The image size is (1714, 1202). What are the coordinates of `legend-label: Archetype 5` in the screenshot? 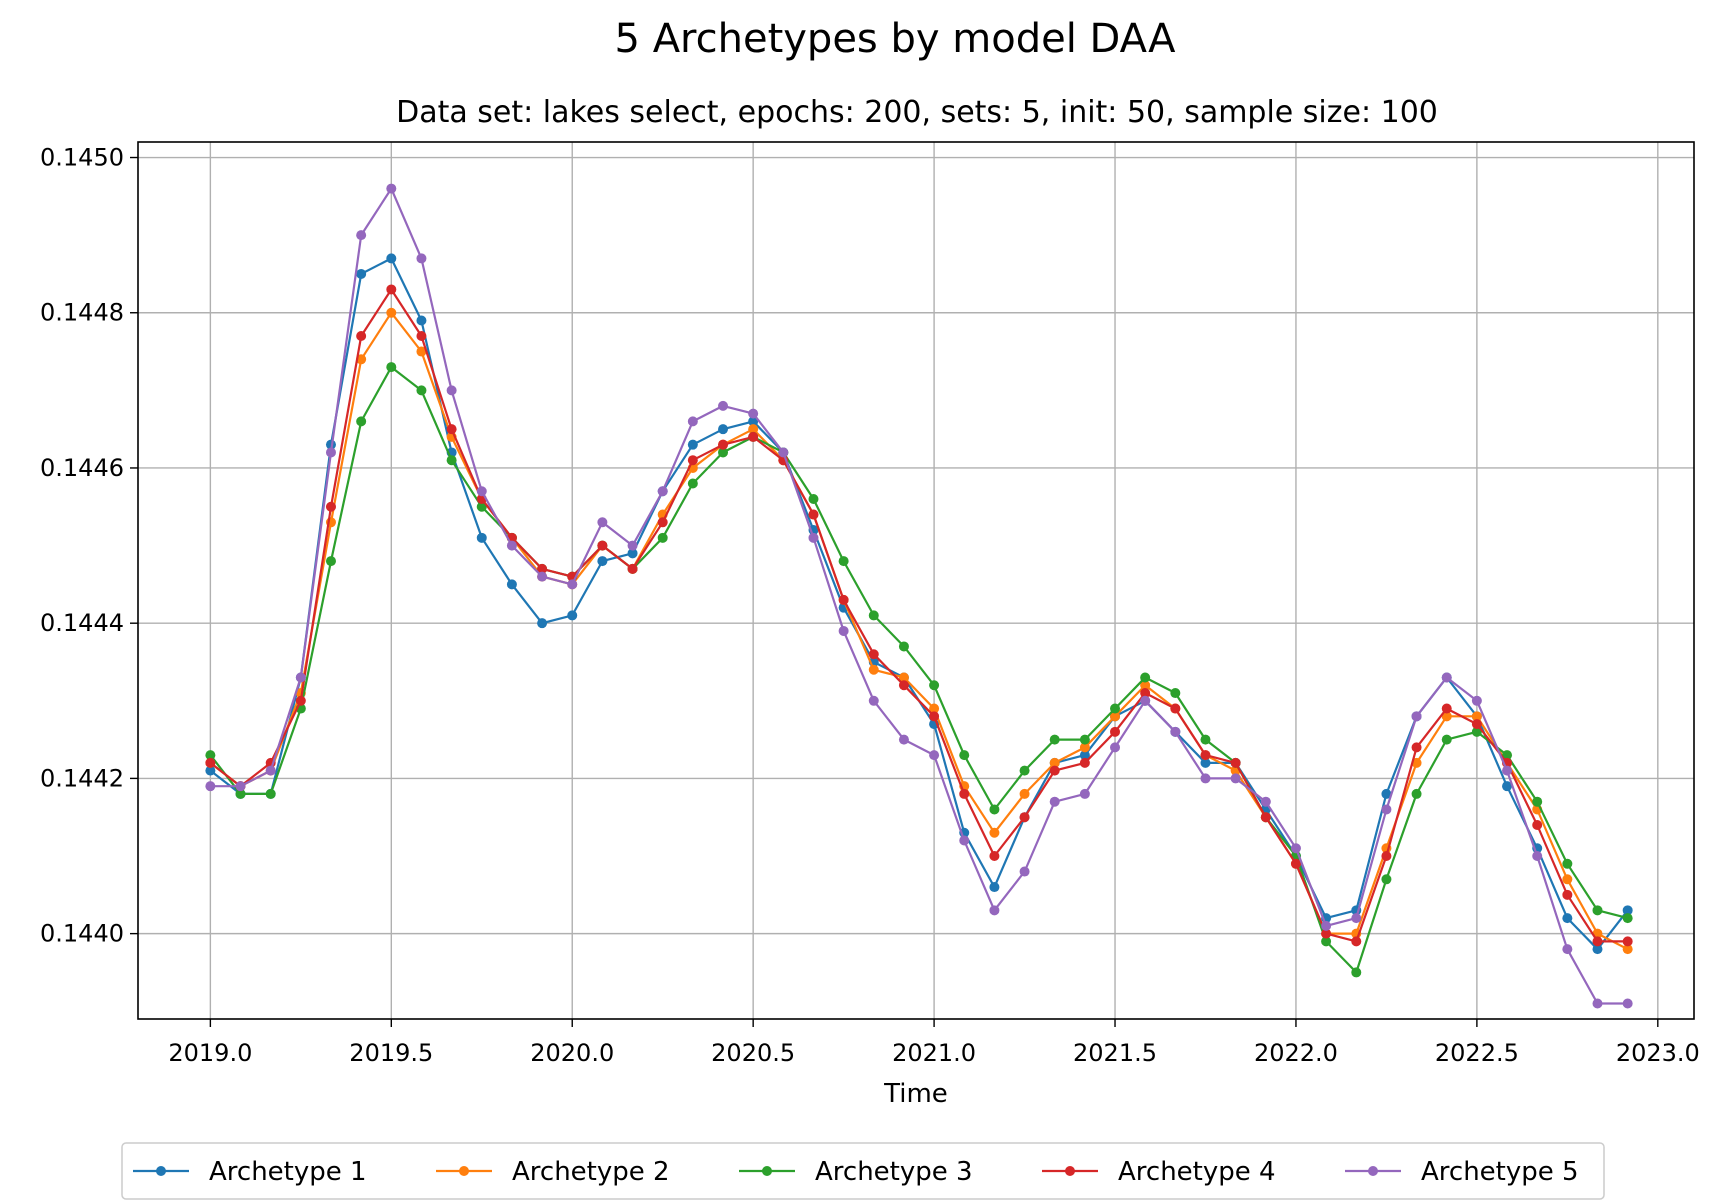 It's located at (1500, 1172).